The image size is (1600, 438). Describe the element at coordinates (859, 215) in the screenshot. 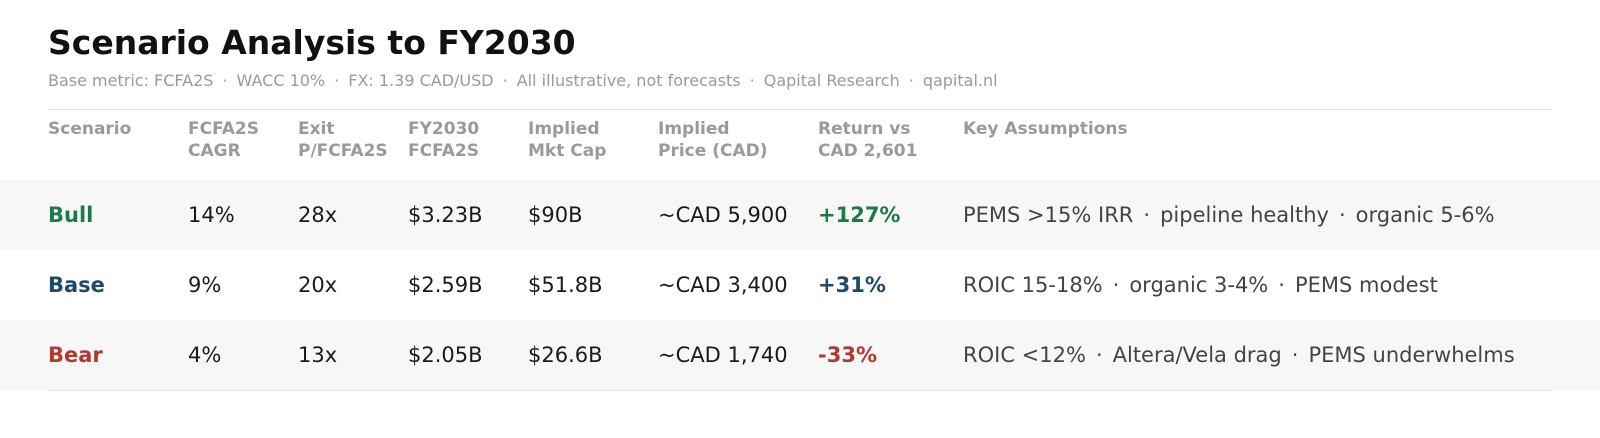

I see `return-value: +127%` at that location.